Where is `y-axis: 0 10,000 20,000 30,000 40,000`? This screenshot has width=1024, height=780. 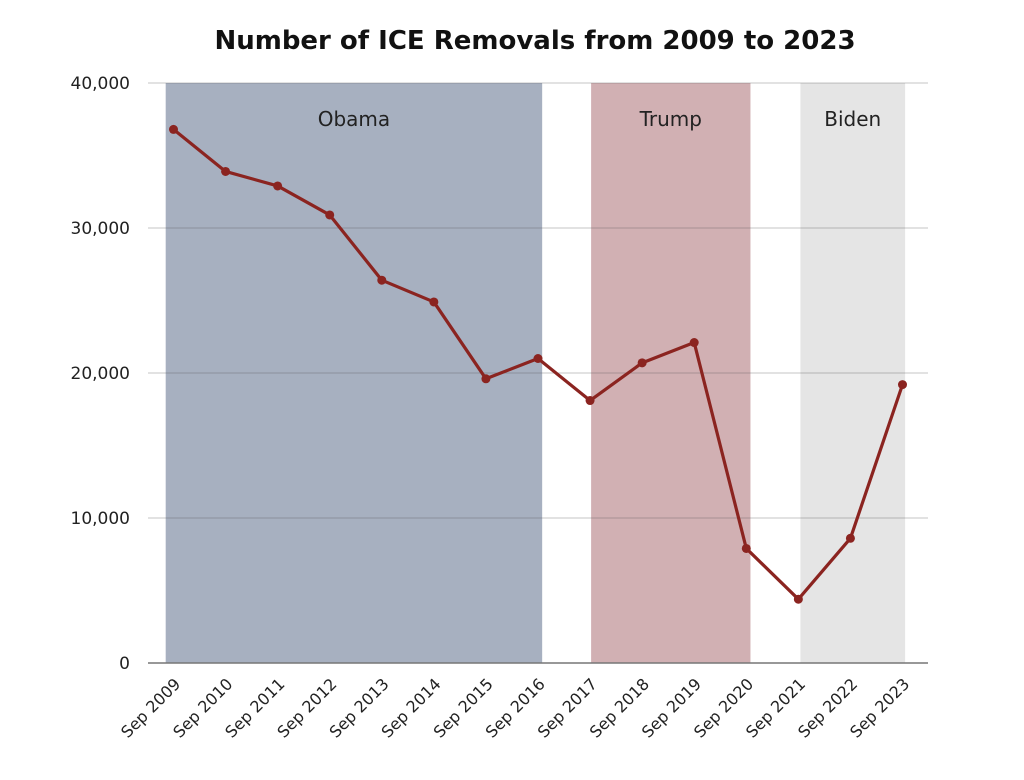 y-axis: 0 10,000 20,000 30,000 40,000 is located at coordinates (100, 374).